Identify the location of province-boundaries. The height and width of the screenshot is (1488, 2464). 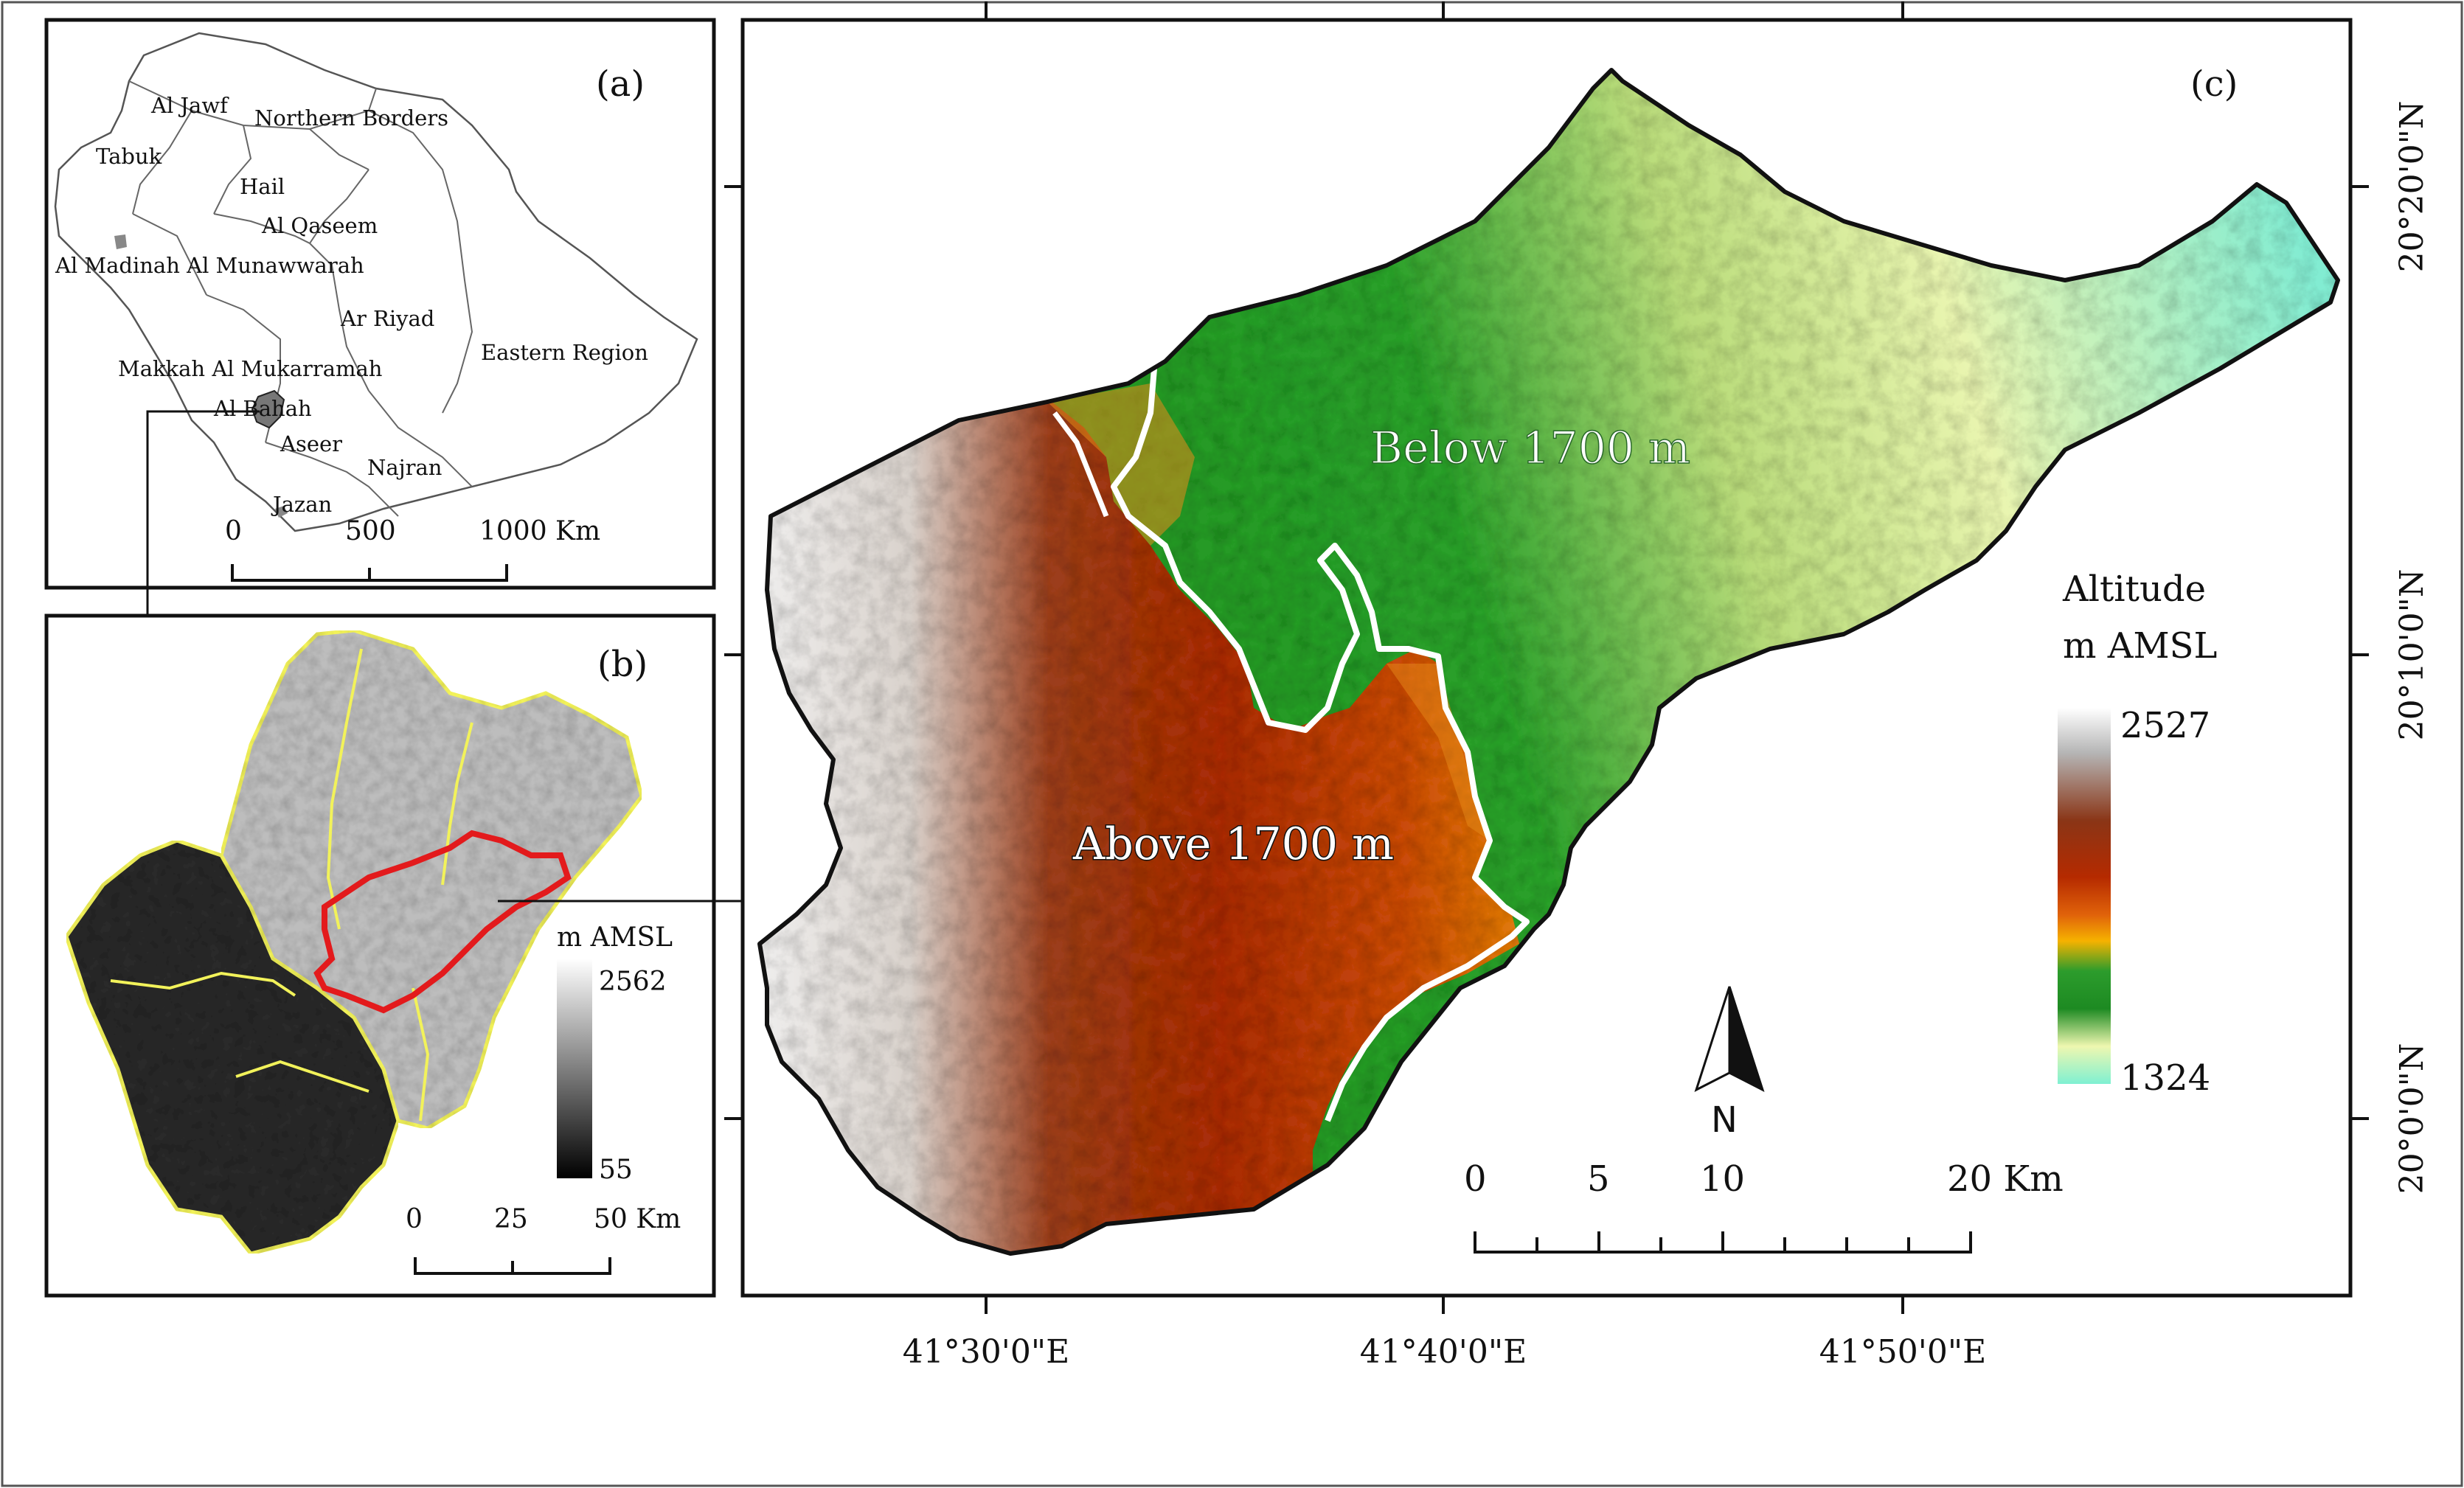
(300, 298).